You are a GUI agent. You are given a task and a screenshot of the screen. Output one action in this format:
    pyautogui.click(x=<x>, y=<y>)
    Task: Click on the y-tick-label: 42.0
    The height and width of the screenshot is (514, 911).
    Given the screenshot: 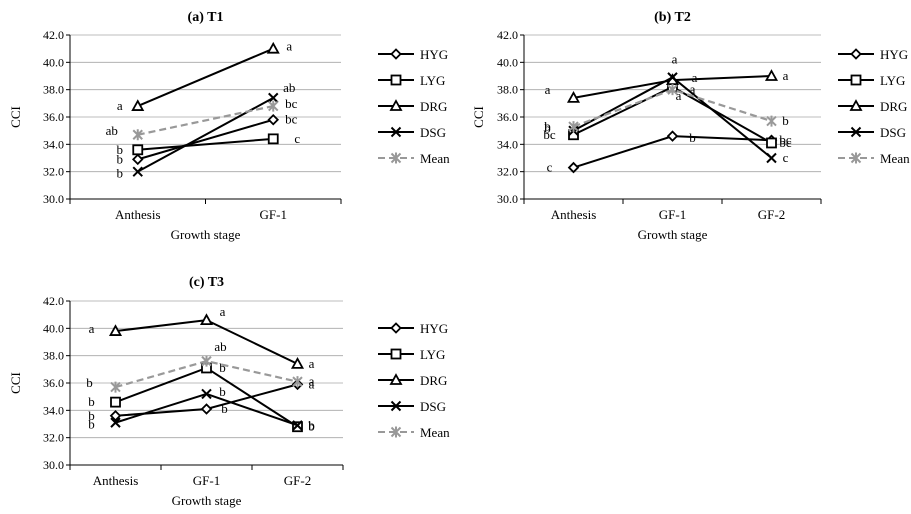 What is the action you would take?
    pyautogui.click(x=53, y=301)
    